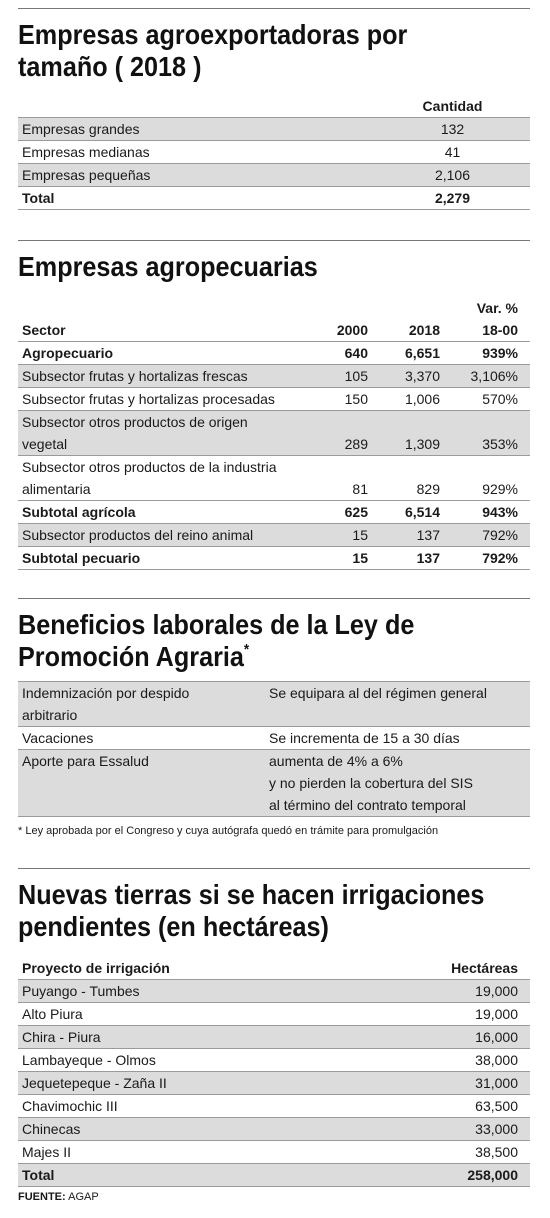  Describe the element at coordinates (336, 376) in the screenshot. I see `table-cell: 105` at that location.